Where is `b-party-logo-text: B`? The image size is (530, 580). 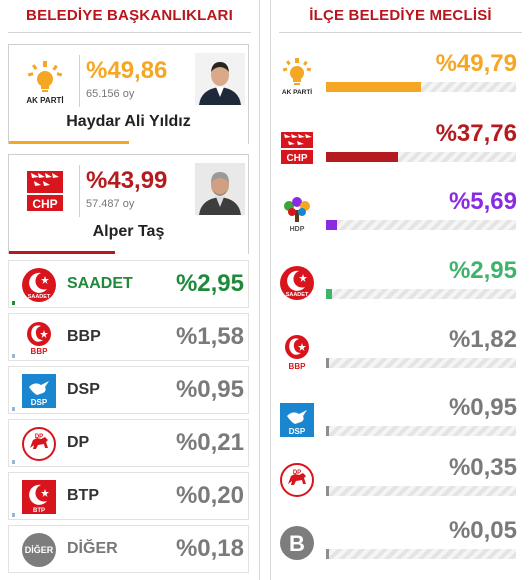 b-party-logo-text: B is located at coordinates (297, 543).